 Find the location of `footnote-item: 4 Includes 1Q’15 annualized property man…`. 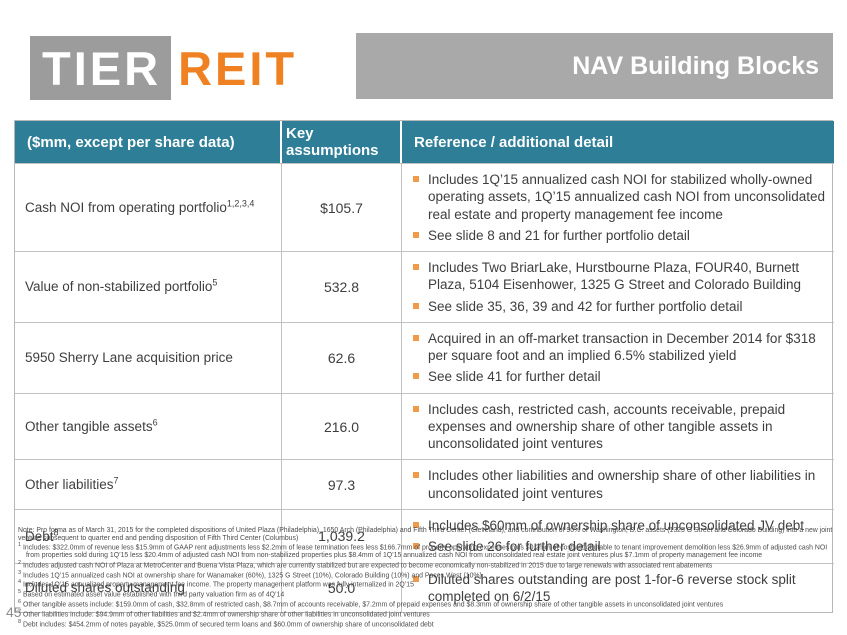

footnote-item: 4 Includes 1Q’15 annualized property man… is located at coordinates (427, 584).